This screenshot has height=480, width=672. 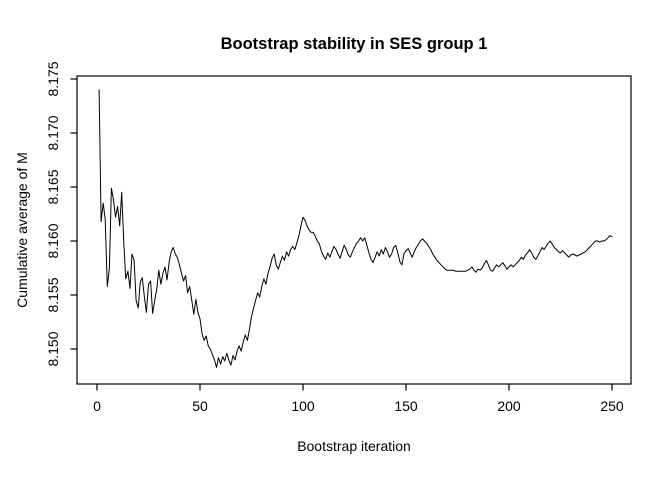 I want to click on y-tick-label: 8.150, so click(x=53, y=348).